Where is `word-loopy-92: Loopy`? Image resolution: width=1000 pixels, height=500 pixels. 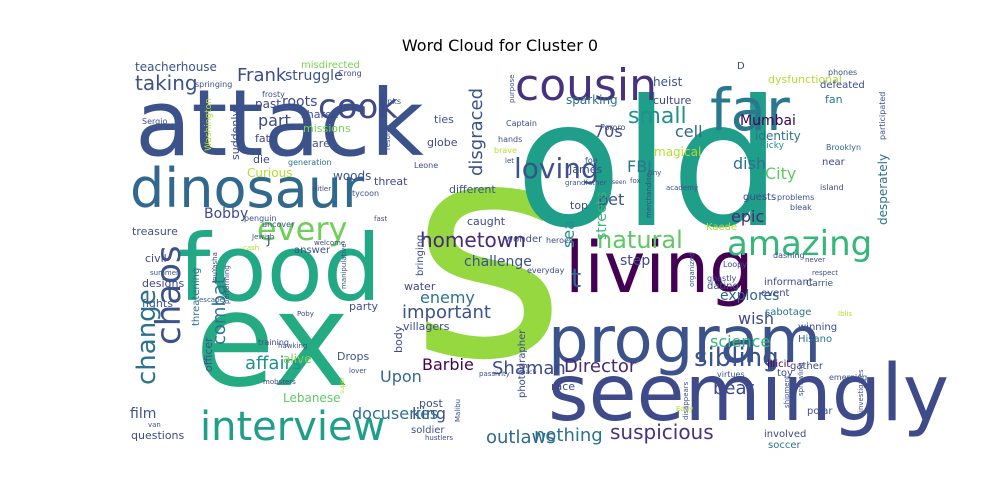
word-loopy-92: Loopy is located at coordinates (735, 264).